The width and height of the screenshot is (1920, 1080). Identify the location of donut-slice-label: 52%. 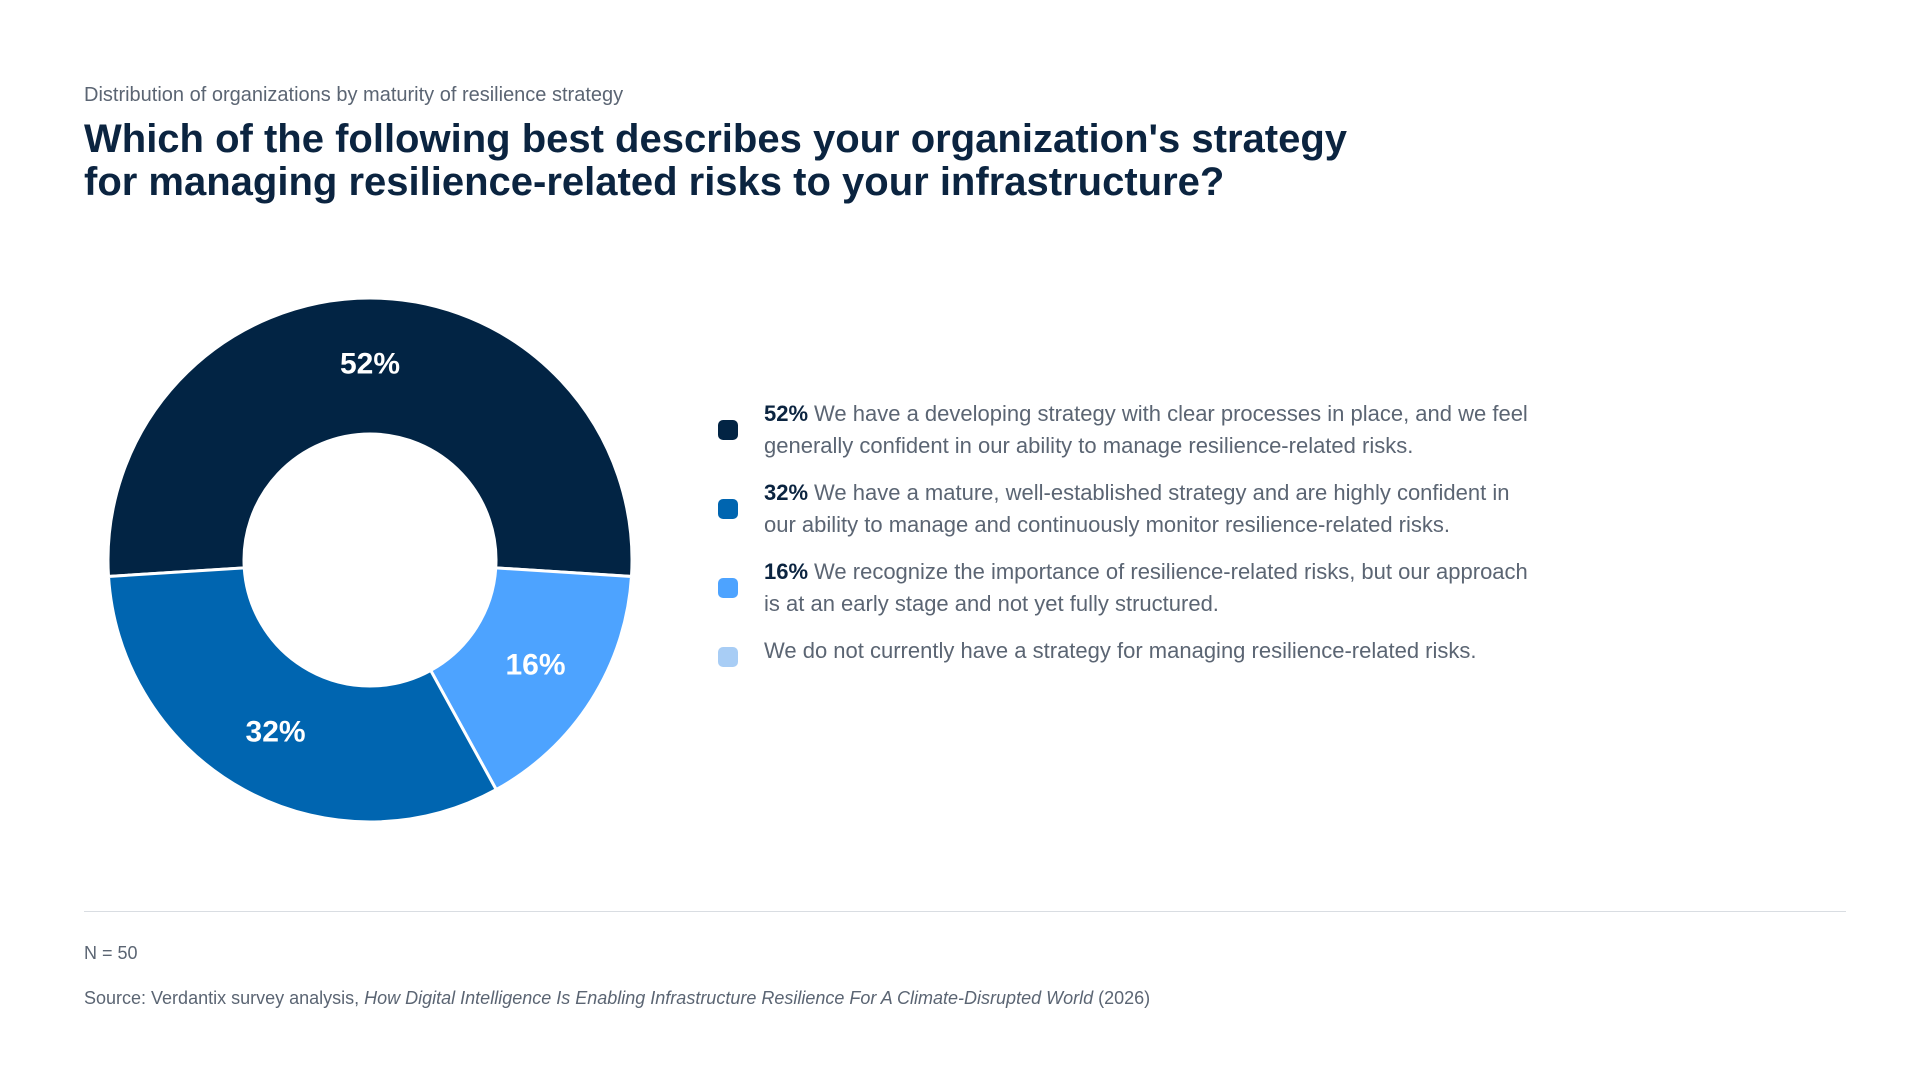
(370, 364).